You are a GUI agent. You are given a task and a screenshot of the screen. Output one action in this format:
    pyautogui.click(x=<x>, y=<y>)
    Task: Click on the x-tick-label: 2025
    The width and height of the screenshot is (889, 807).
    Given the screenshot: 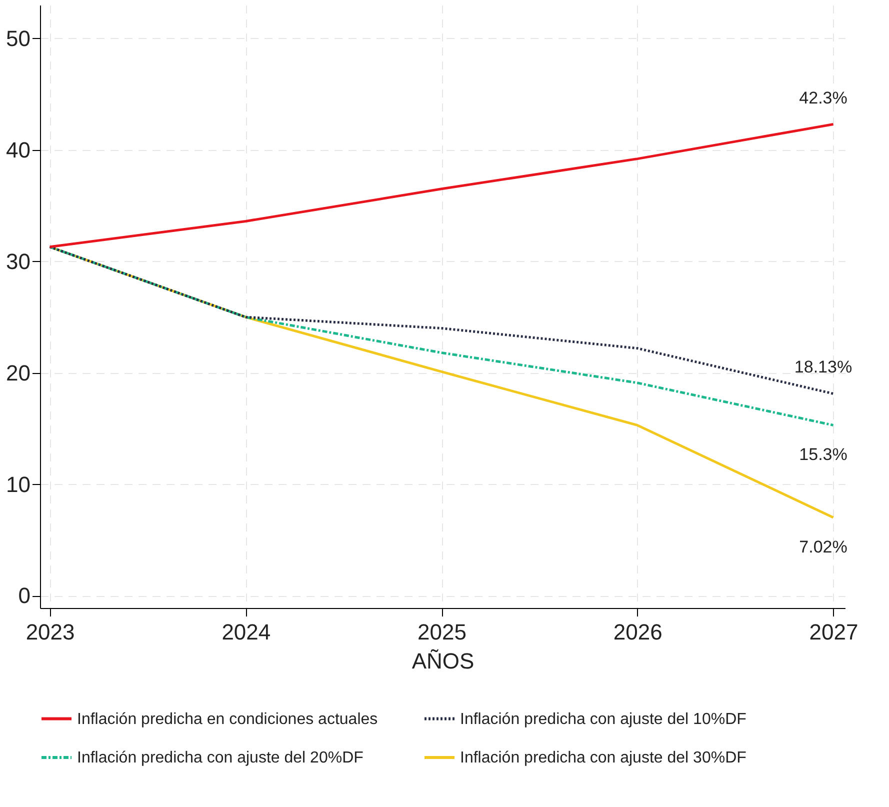 What is the action you would take?
    pyautogui.click(x=442, y=632)
    